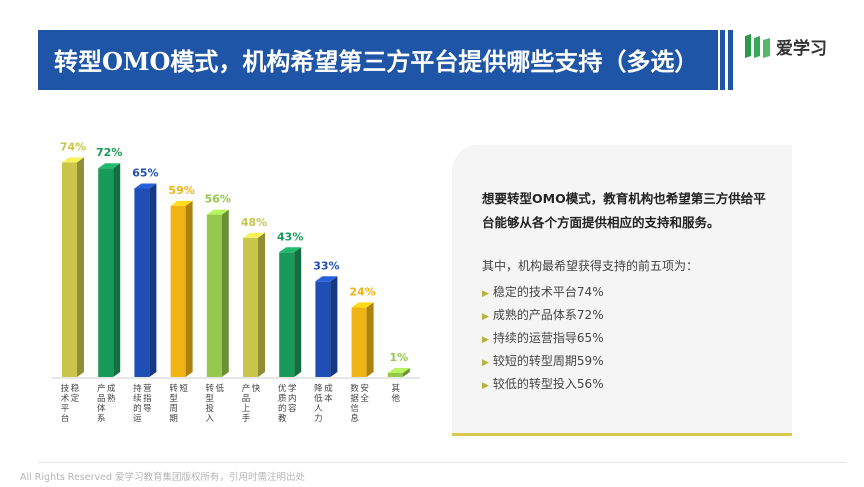 Image resolution: width=864 pixels, height=487 pixels. I want to click on copyright-footer: All Rights Reserved 爱学习教育集团版权所有，引用时需注明出处, so click(163, 477).